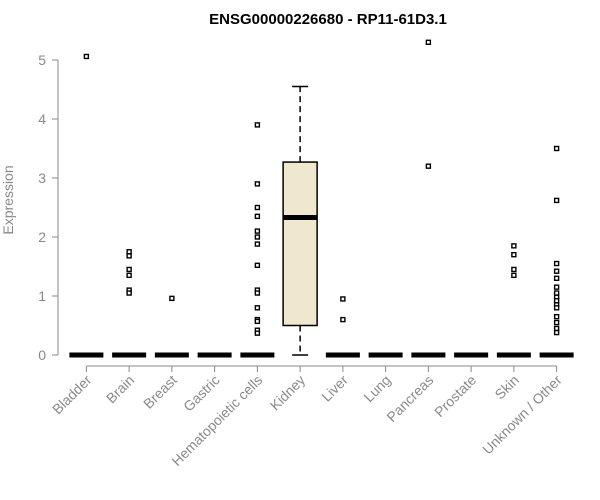 This screenshot has height=500, width=600. Describe the element at coordinates (334, 388) in the screenshot. I see `x-tick-label-liver: Liver` at that location.